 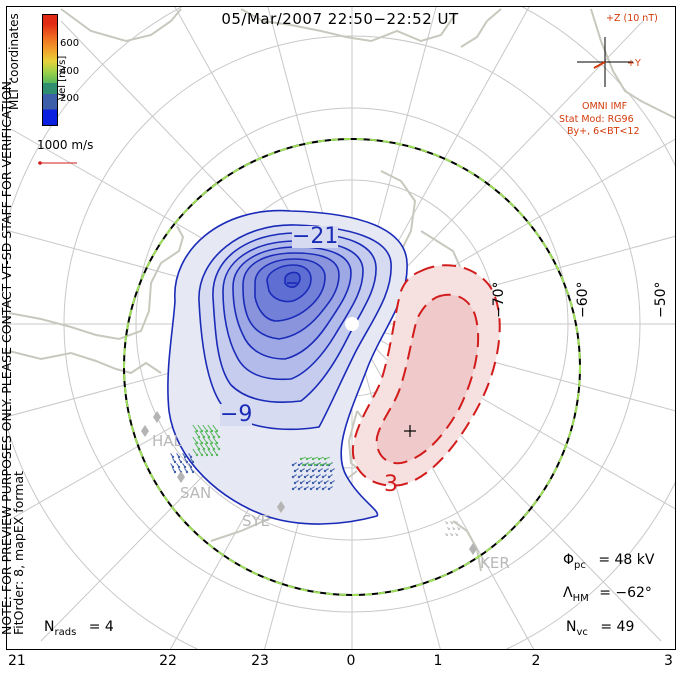 What do you see at coordinates (668, 661) in the screenshot?
I see `mlt-tick-3: 3` at bounding box center [668, 661].